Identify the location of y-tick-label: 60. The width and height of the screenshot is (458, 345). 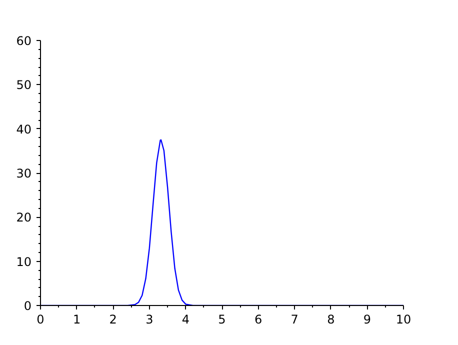
(24, 41).